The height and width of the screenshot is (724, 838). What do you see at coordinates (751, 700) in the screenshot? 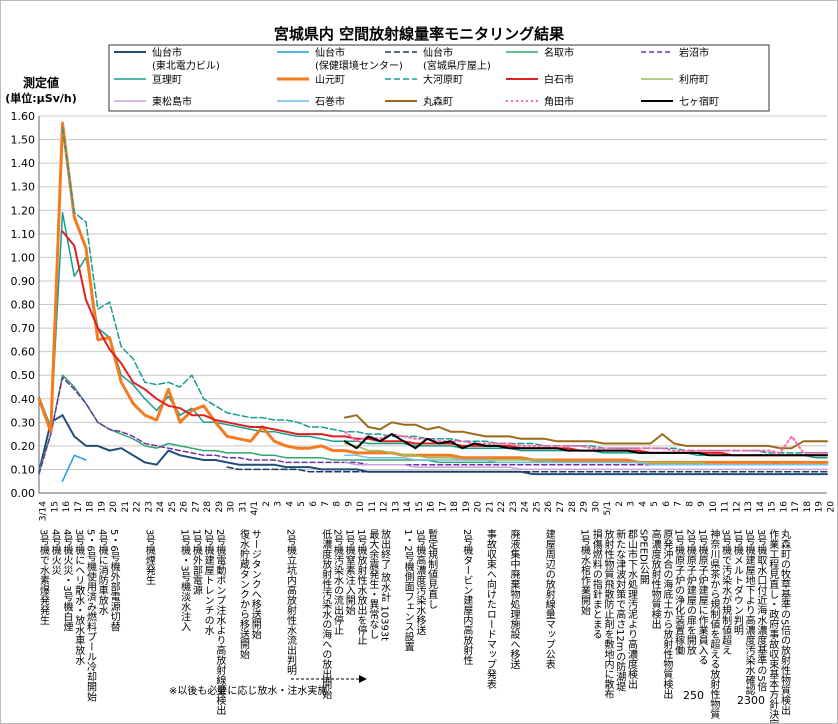
I see `side-note: 2300` at bounding box center [751, 700].